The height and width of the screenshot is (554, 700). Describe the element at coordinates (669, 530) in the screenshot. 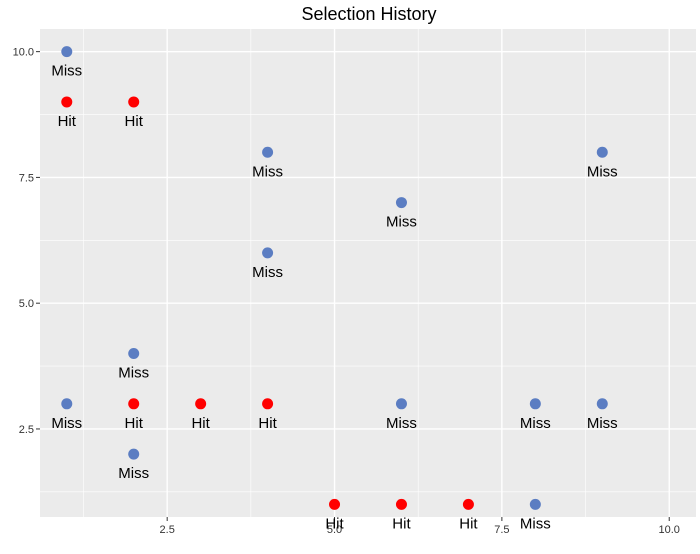

I see `x-tick-label: 10.0` at that location.